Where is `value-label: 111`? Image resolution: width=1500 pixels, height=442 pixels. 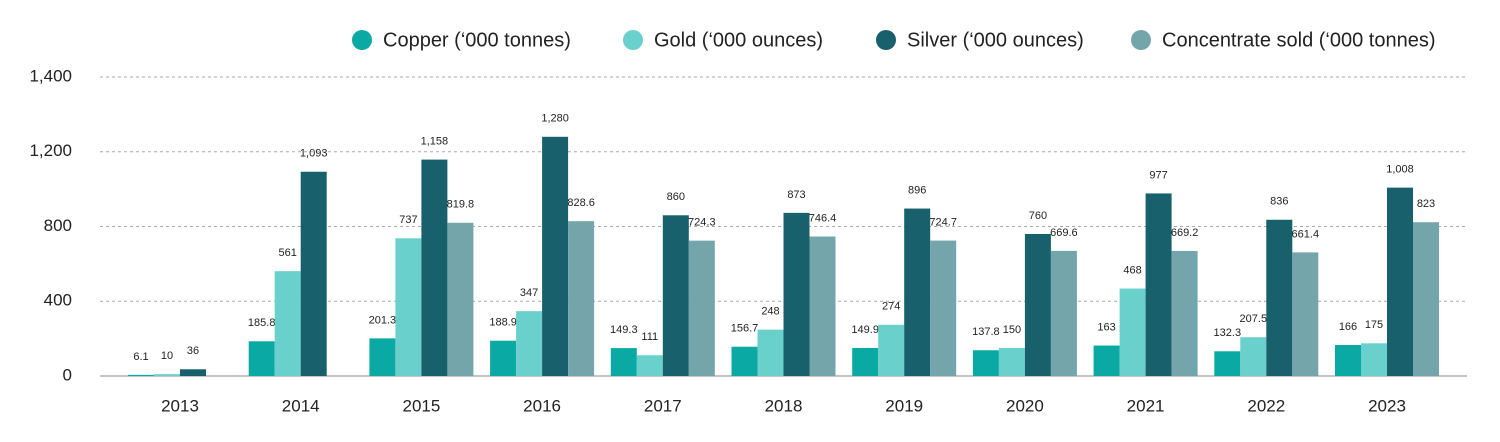
value-label: 111 is located at coordinates (649, 337).